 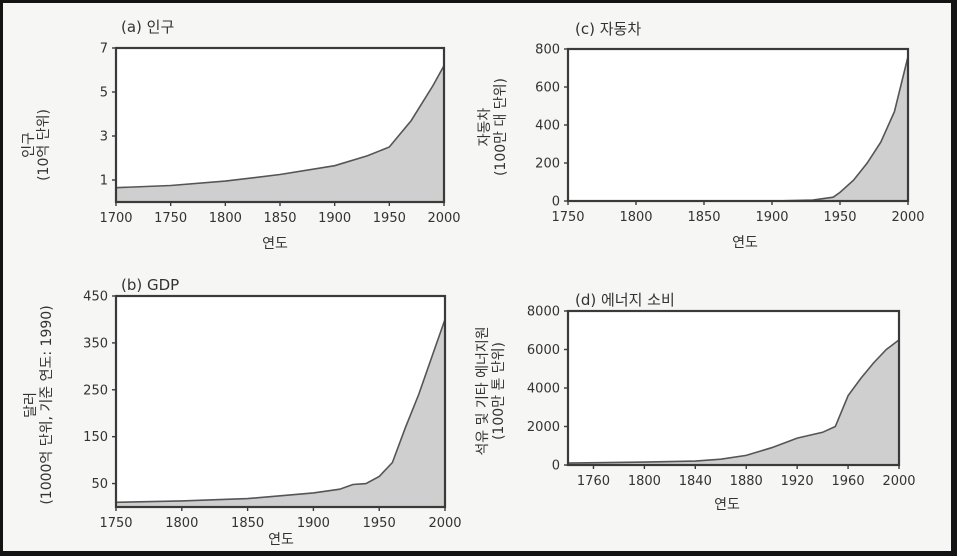 I want to click on x-tick-label: 1920, so click(x=797, y=481).